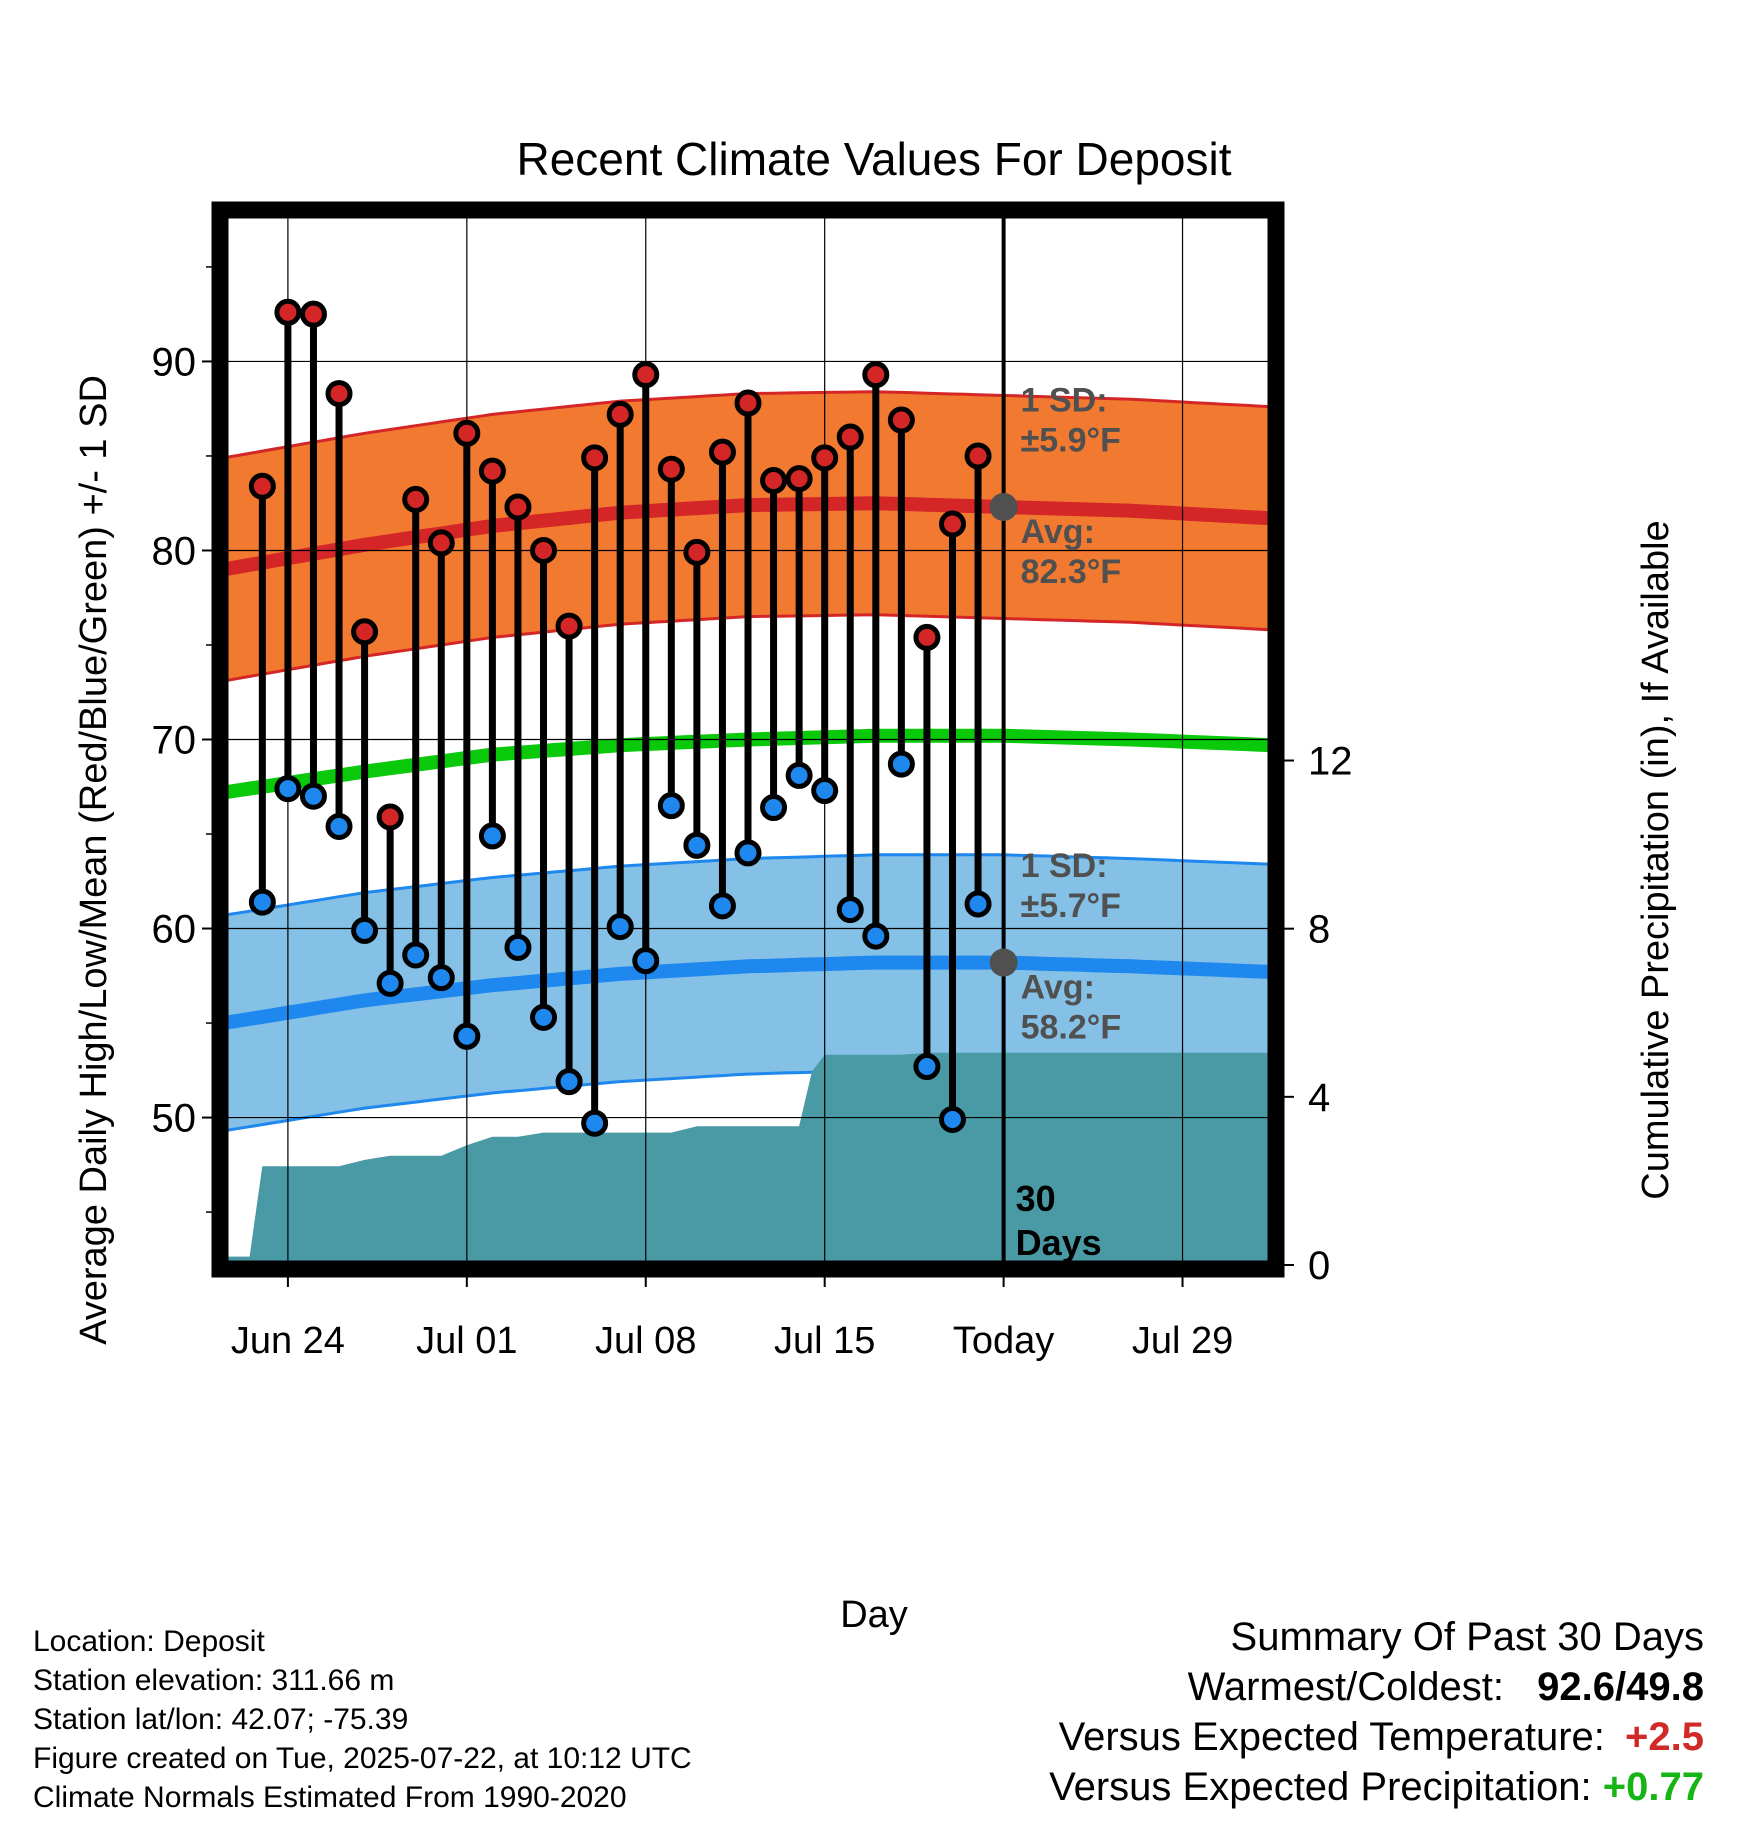  What do you see at coordinates (1059, 1242) in the screenshot?
I see `today-marker-label-line: Days` at bounding box center [1059, 1242].